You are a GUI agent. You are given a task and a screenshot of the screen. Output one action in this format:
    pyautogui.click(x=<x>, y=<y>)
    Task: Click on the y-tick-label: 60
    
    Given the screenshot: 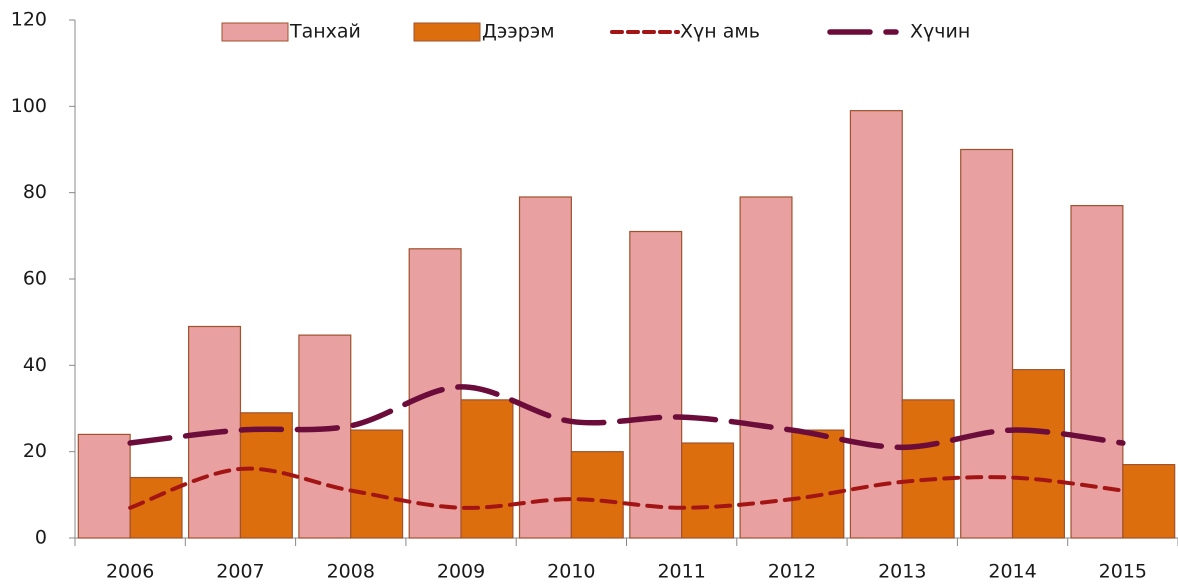 What is the action you would take?
    pyautogui.click(x=35, y=279)
    